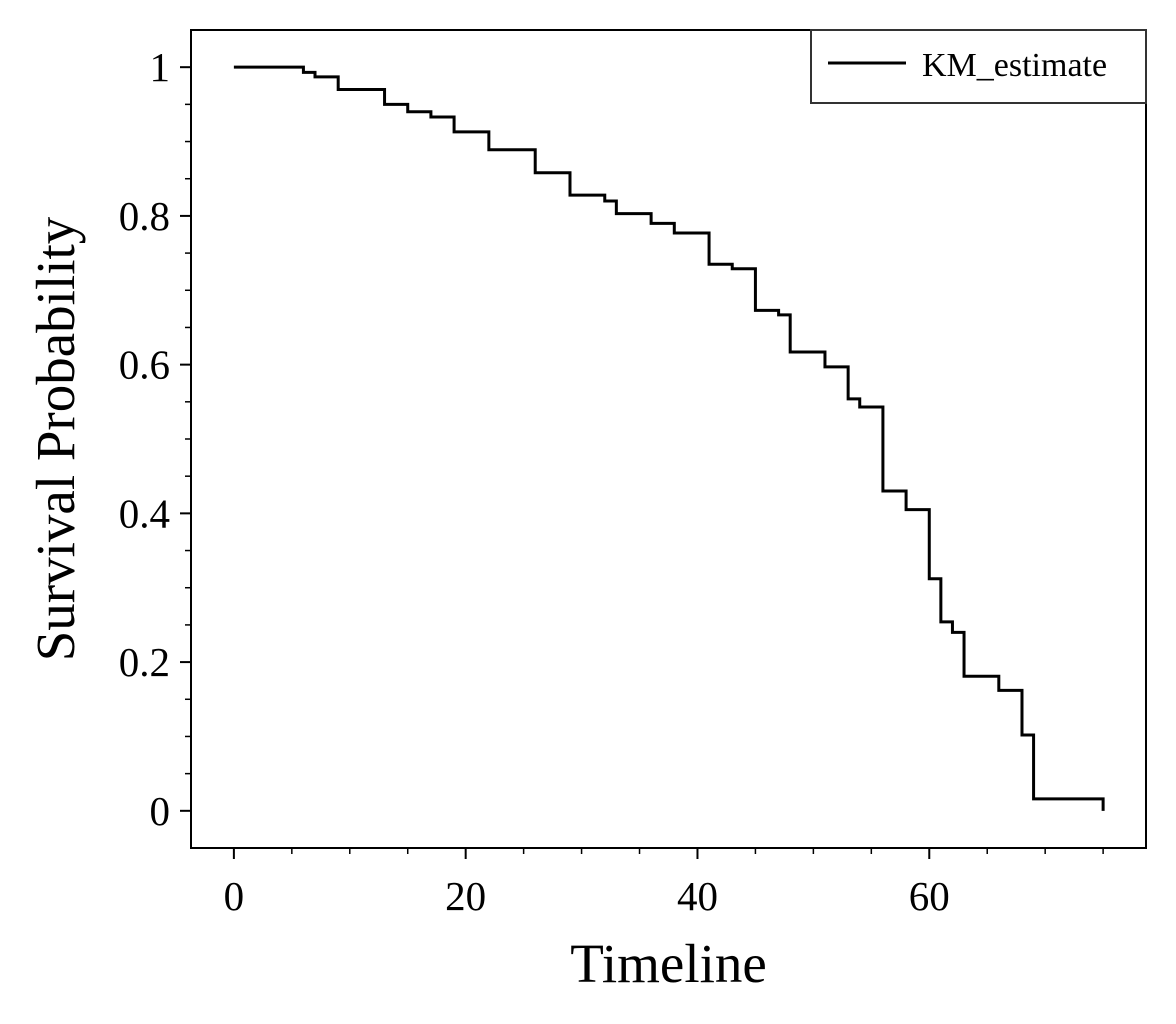 The height and width of the screenshot is (1024, 1176). I want to click on x-tick-label: 60, so click(929, 896).